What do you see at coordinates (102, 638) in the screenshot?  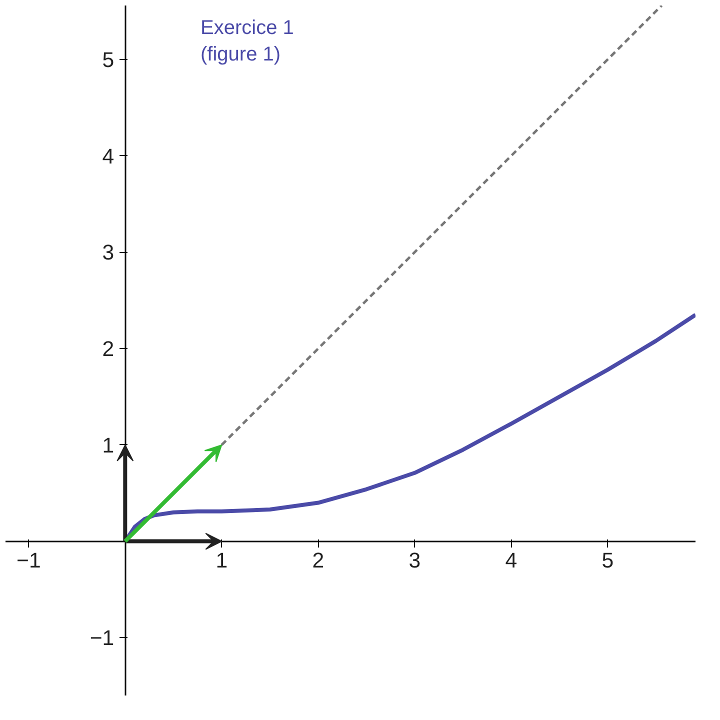 I see `y-tick-label: −1` at bounding box center [102, 638].